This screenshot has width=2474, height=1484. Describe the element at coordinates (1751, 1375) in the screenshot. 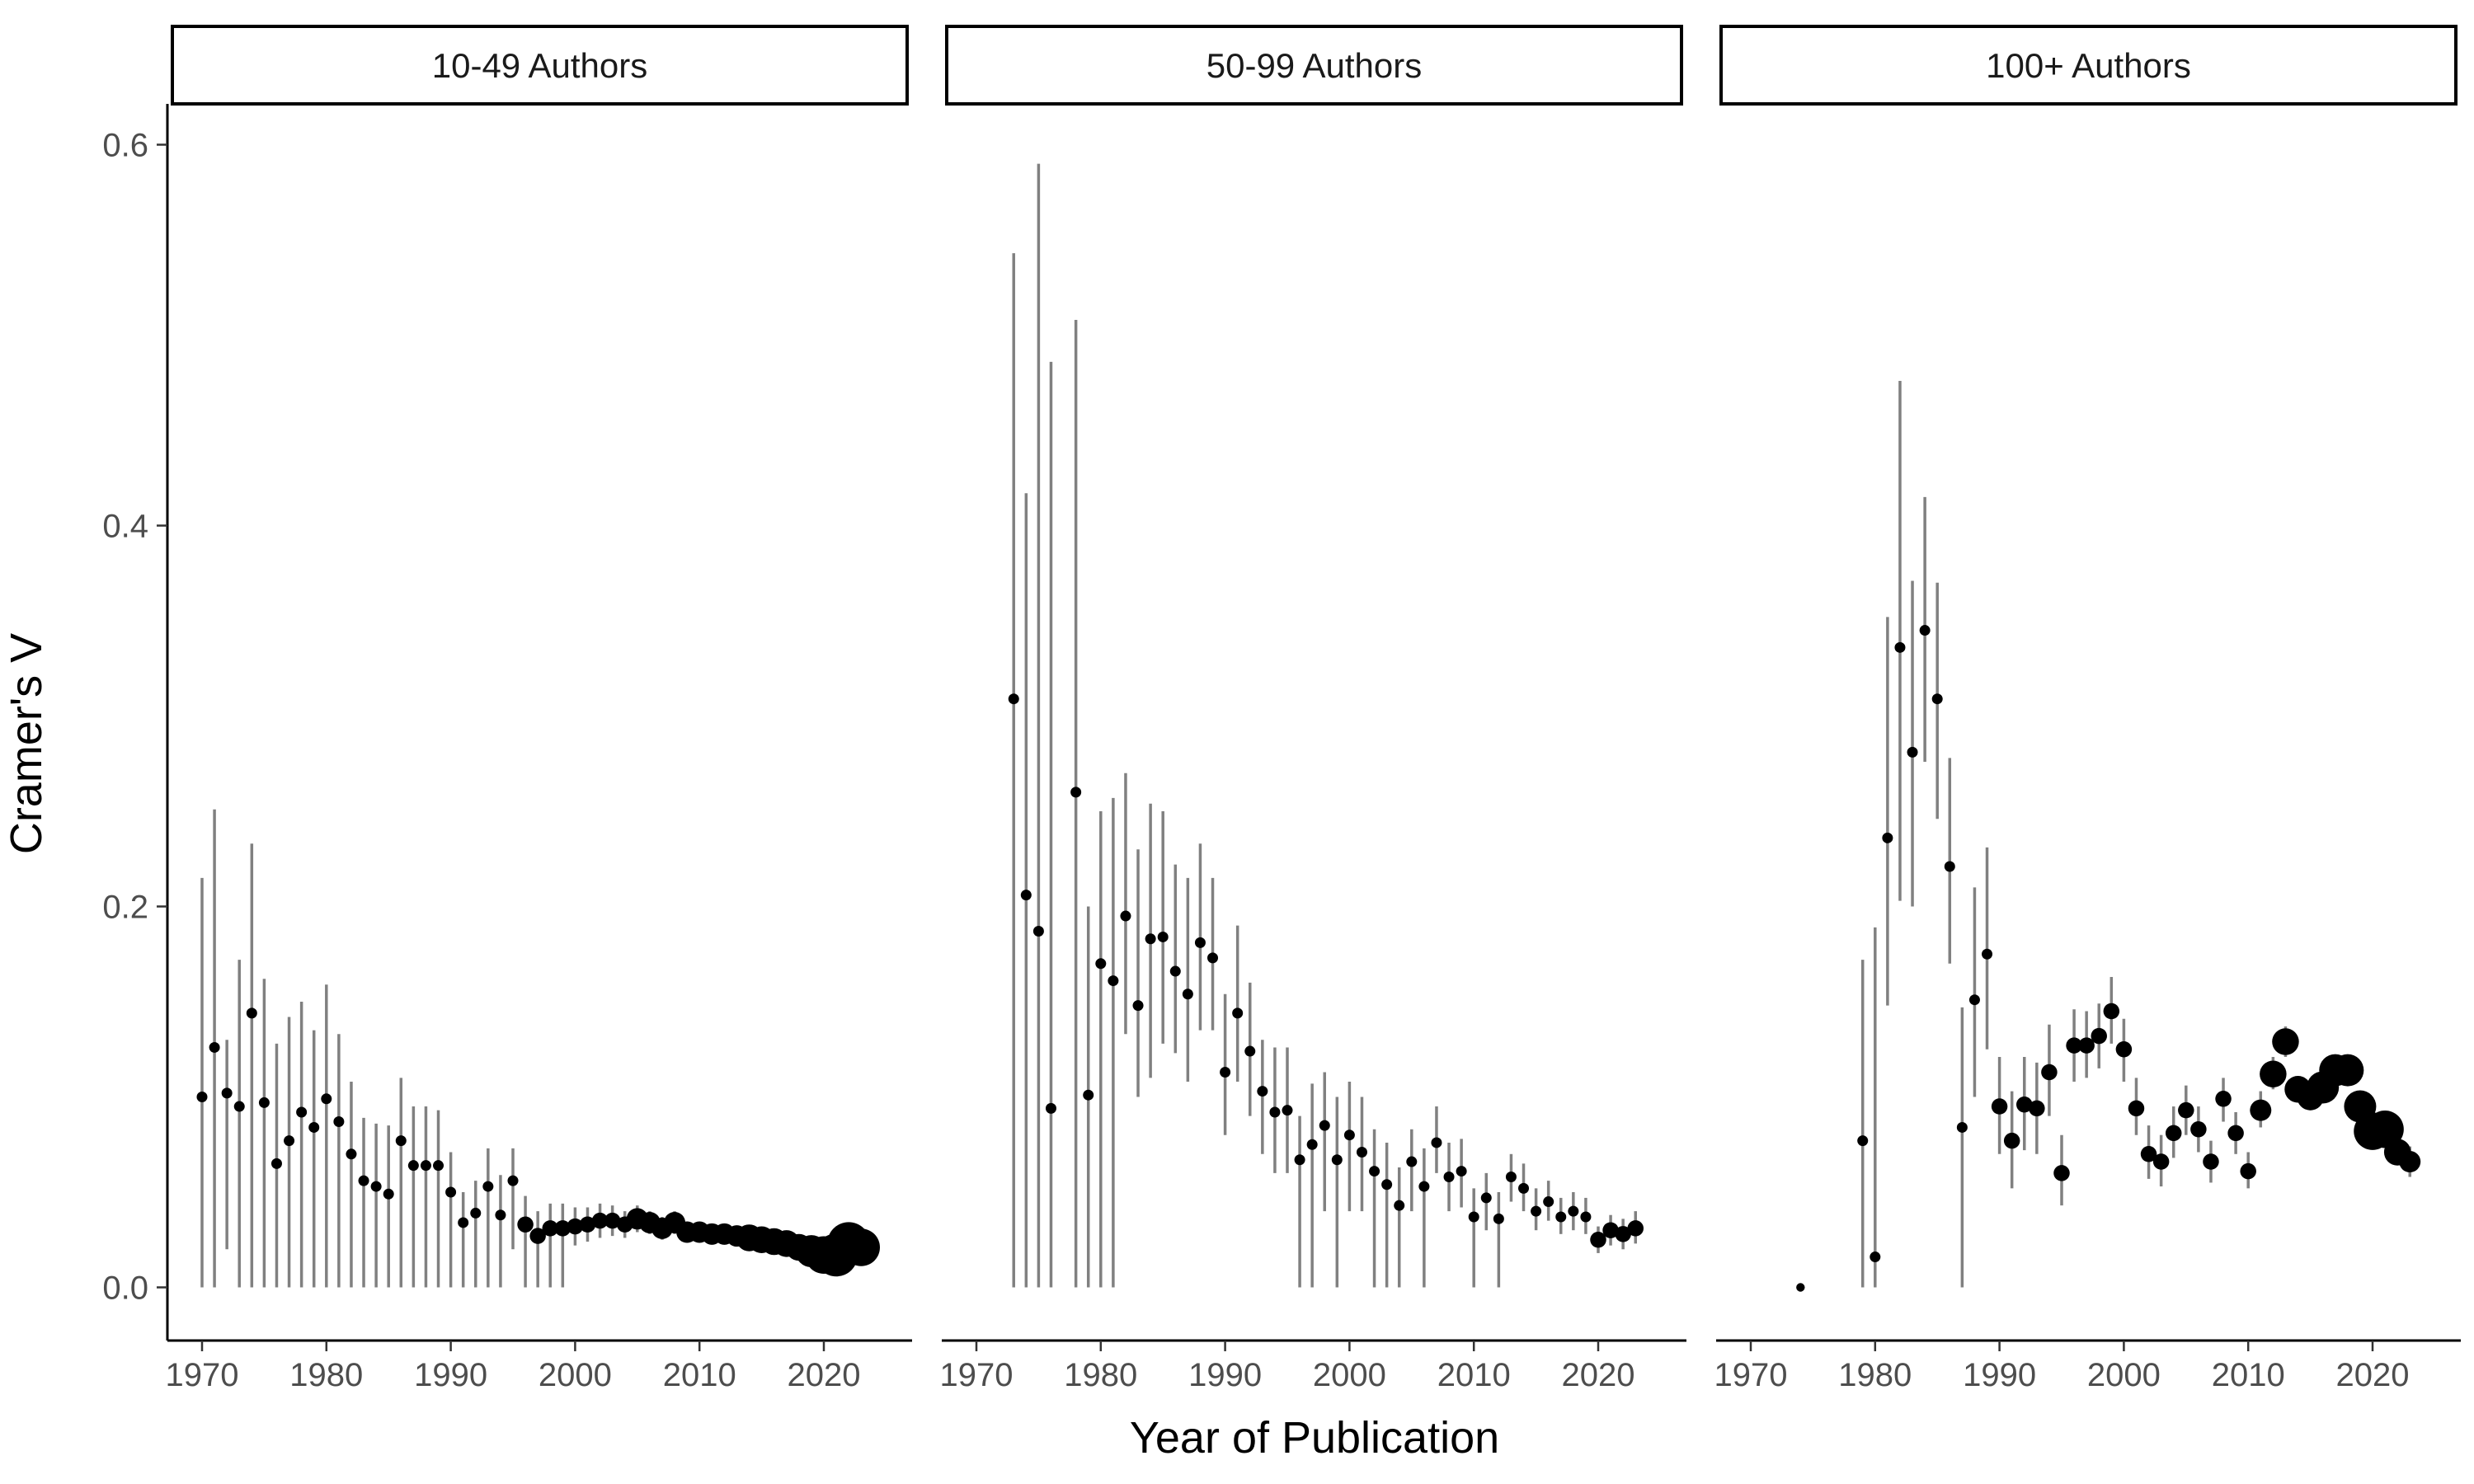

I see `x-tick-label: 1970` at that location.